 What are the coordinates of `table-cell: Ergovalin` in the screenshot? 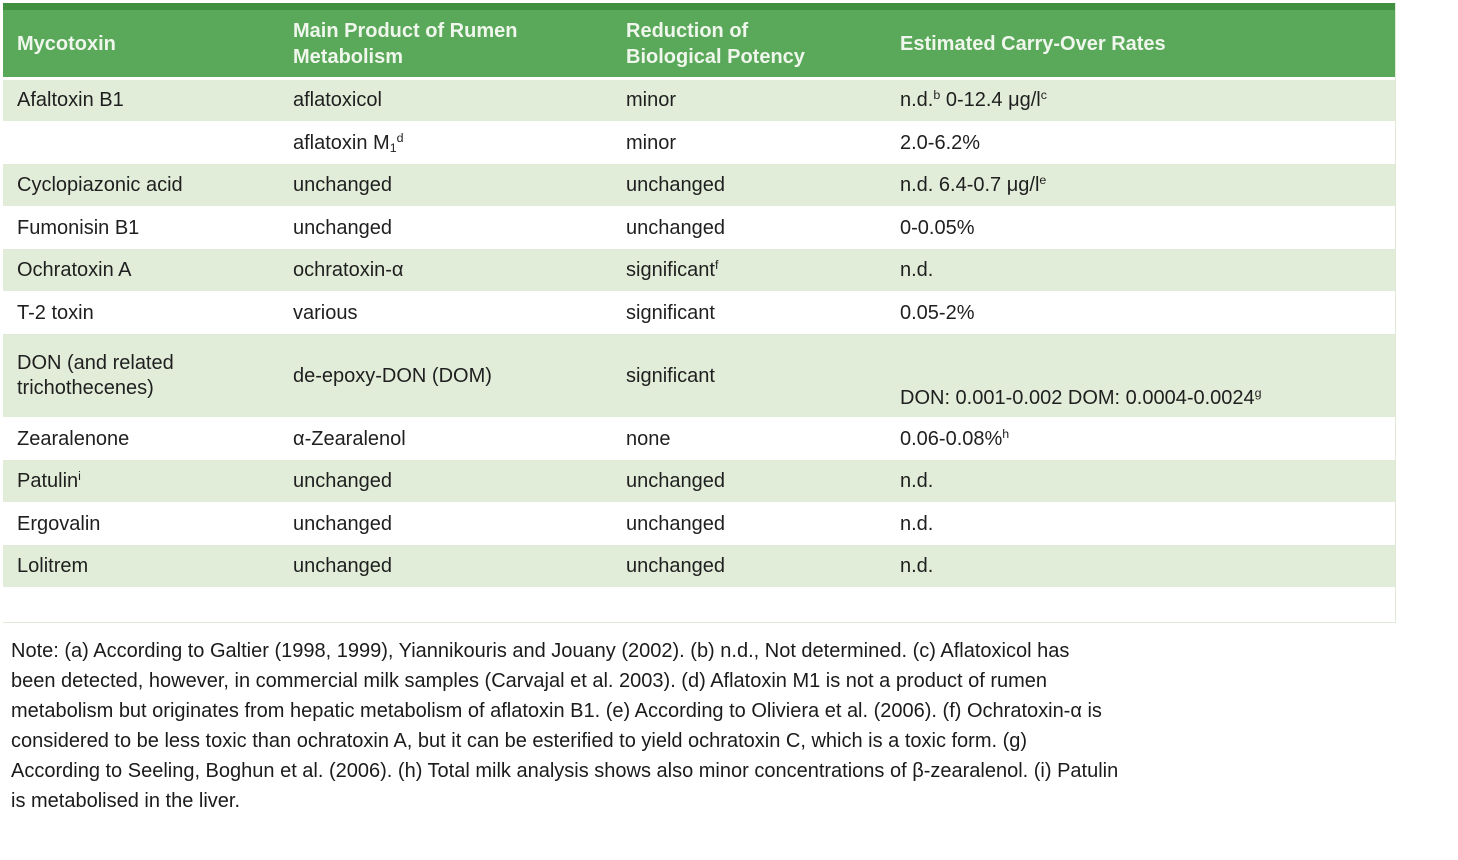 It's located at (141, 524).